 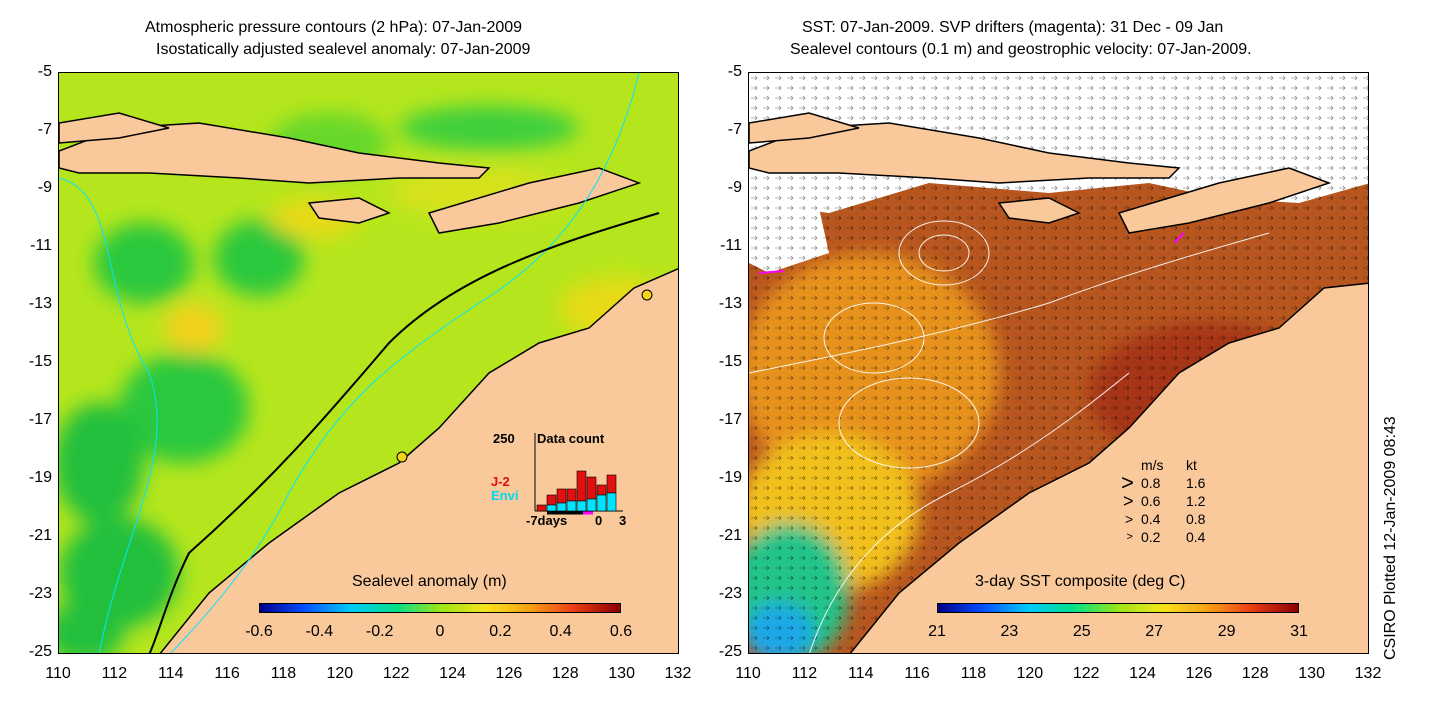 What do you see at coordinates (730, 535) in the screenshot?
I see `right-y-tick: -21` at bounding box center [730, 535].